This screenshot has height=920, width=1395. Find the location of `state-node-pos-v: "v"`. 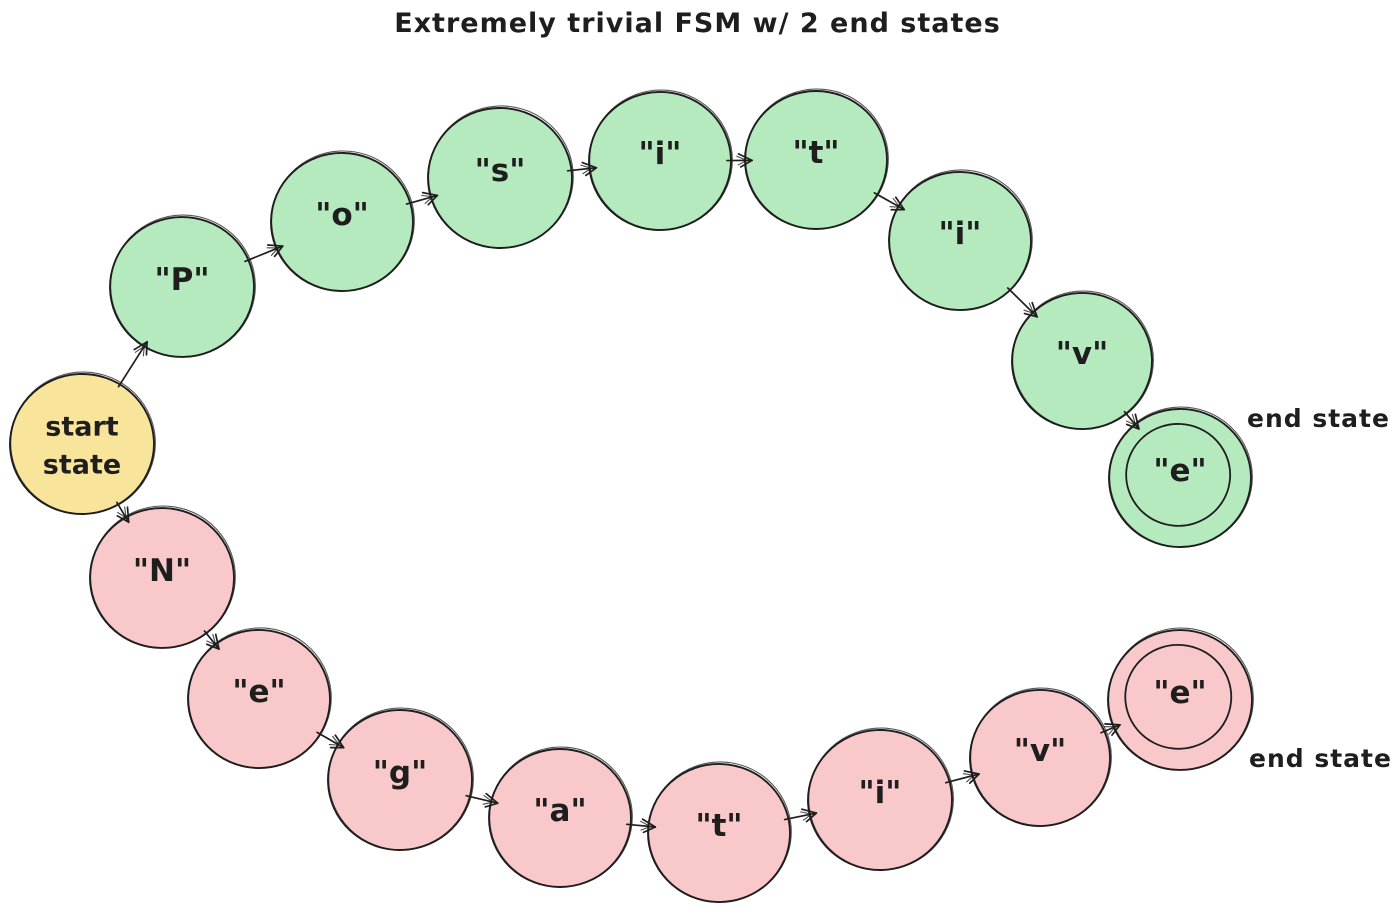

state-node-pos-v: "v" is located at coordinates (1082, 360).